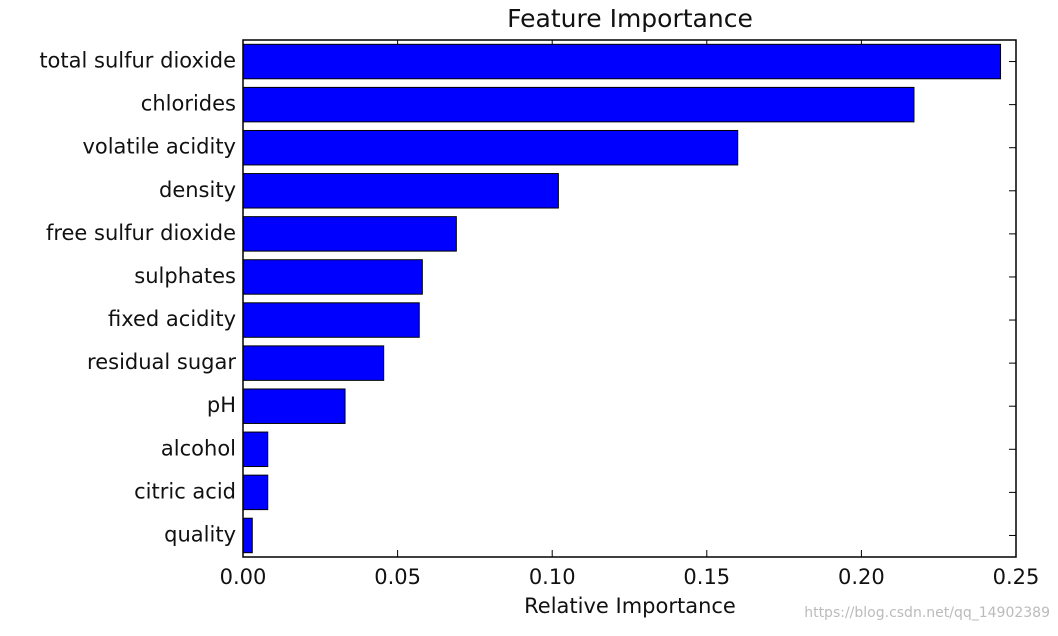  Describe the element at coordinates (552, 577) in the screenshot. I see `x-tick-label: 0.10` at that location.